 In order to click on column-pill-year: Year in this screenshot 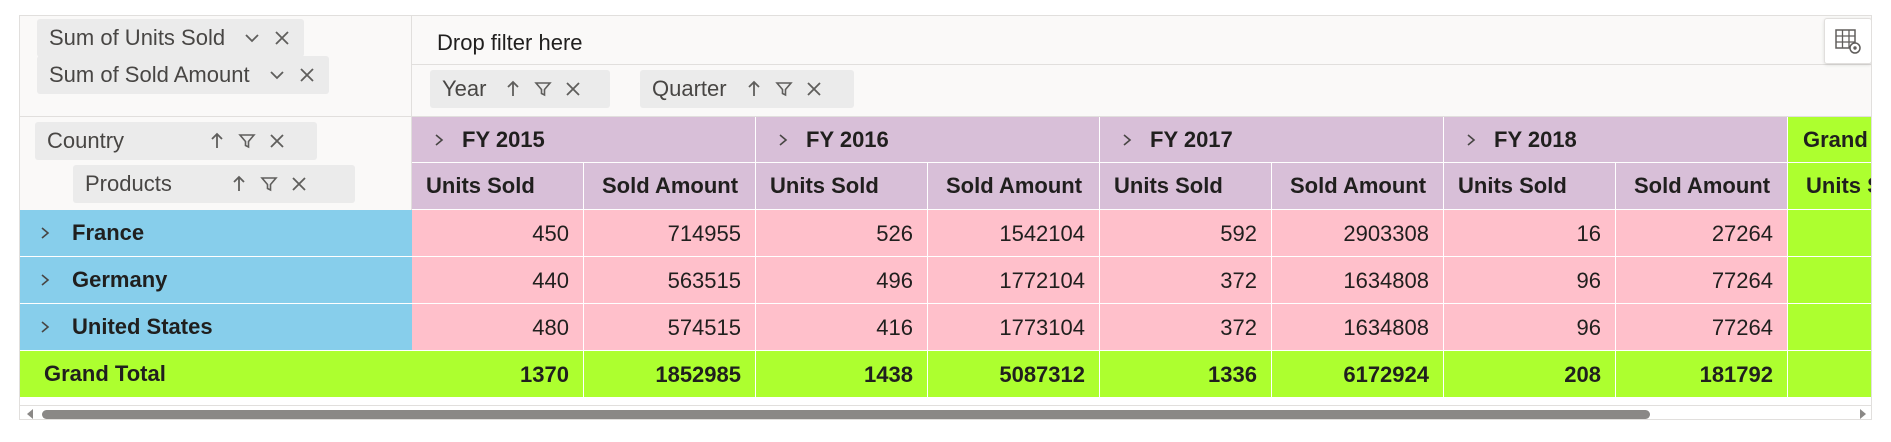, I will do `click(520, 89)`.